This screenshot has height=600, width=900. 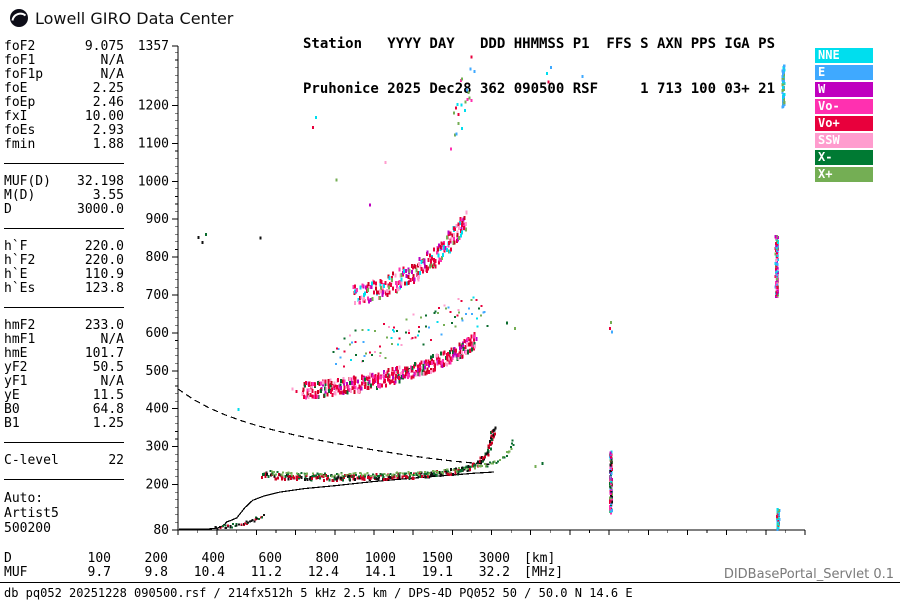 What do you see at coordinates (8, 558) in the screenshot?
I see `row-label: D` at bounding box center [8, 558].